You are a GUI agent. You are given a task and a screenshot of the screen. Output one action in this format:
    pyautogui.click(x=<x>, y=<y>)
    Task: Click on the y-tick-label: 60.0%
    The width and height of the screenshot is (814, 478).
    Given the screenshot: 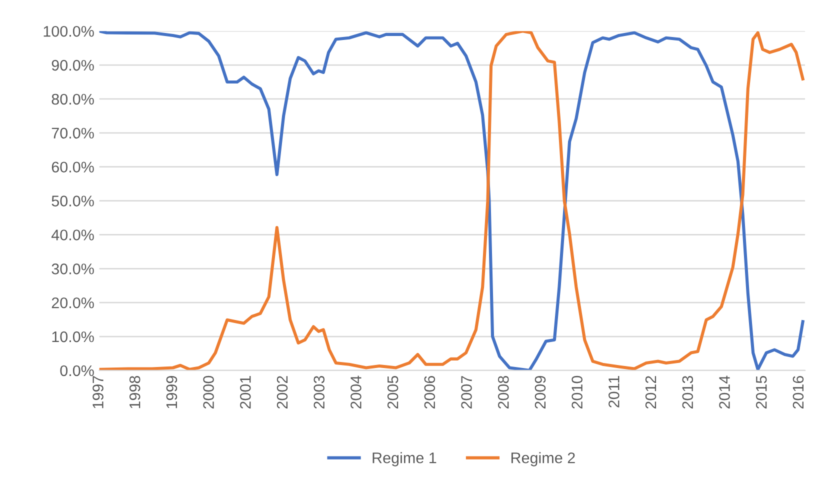 What is the action you would take?
    pyautogui.click(x=73, y=167)
    